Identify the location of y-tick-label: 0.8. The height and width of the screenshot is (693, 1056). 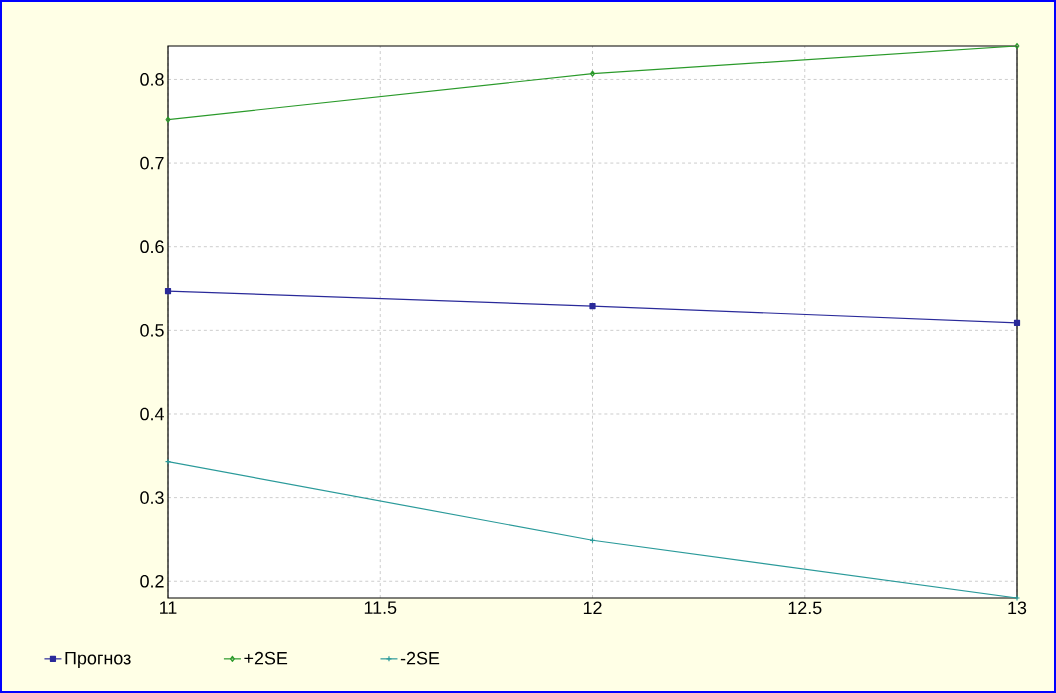
(152, 79).